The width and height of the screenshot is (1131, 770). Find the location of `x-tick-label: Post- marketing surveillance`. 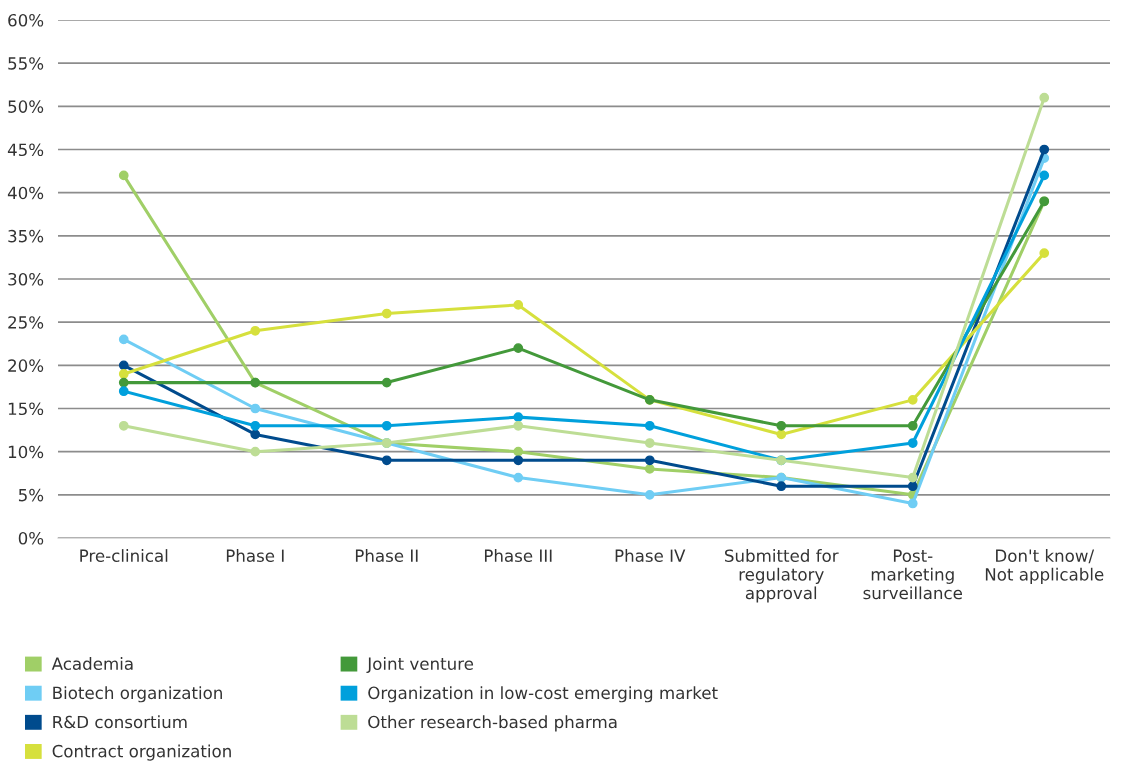

x-tick-label: Post- marketing surveillance is located at coordinates (913, 574).